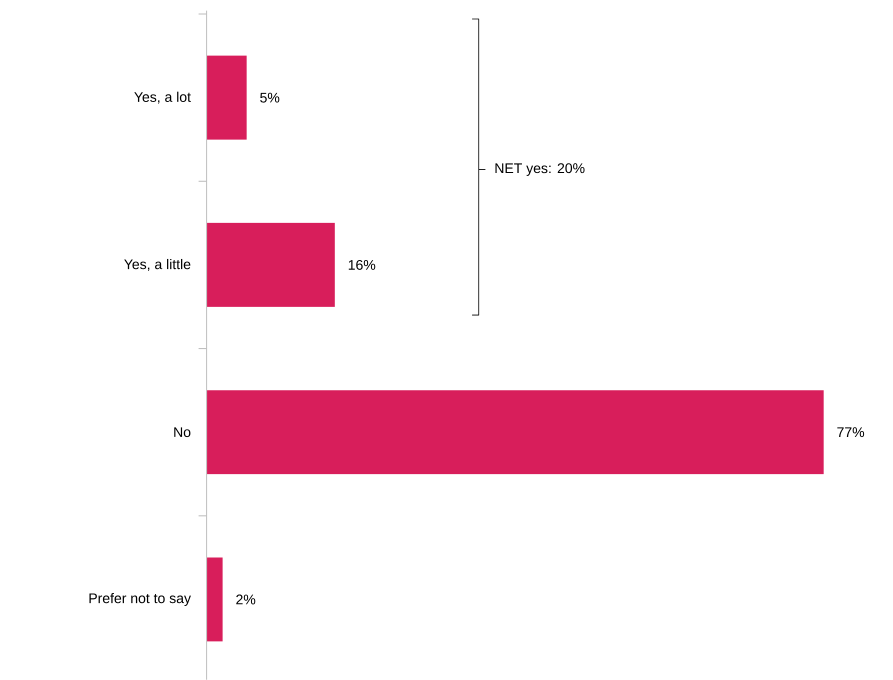 This screenshot has height=680, width=893. What do you see at coordinates (540, 169) in the screenshot?
I see `annotation: NET yes: 20%` at bounding box center [540, 169].